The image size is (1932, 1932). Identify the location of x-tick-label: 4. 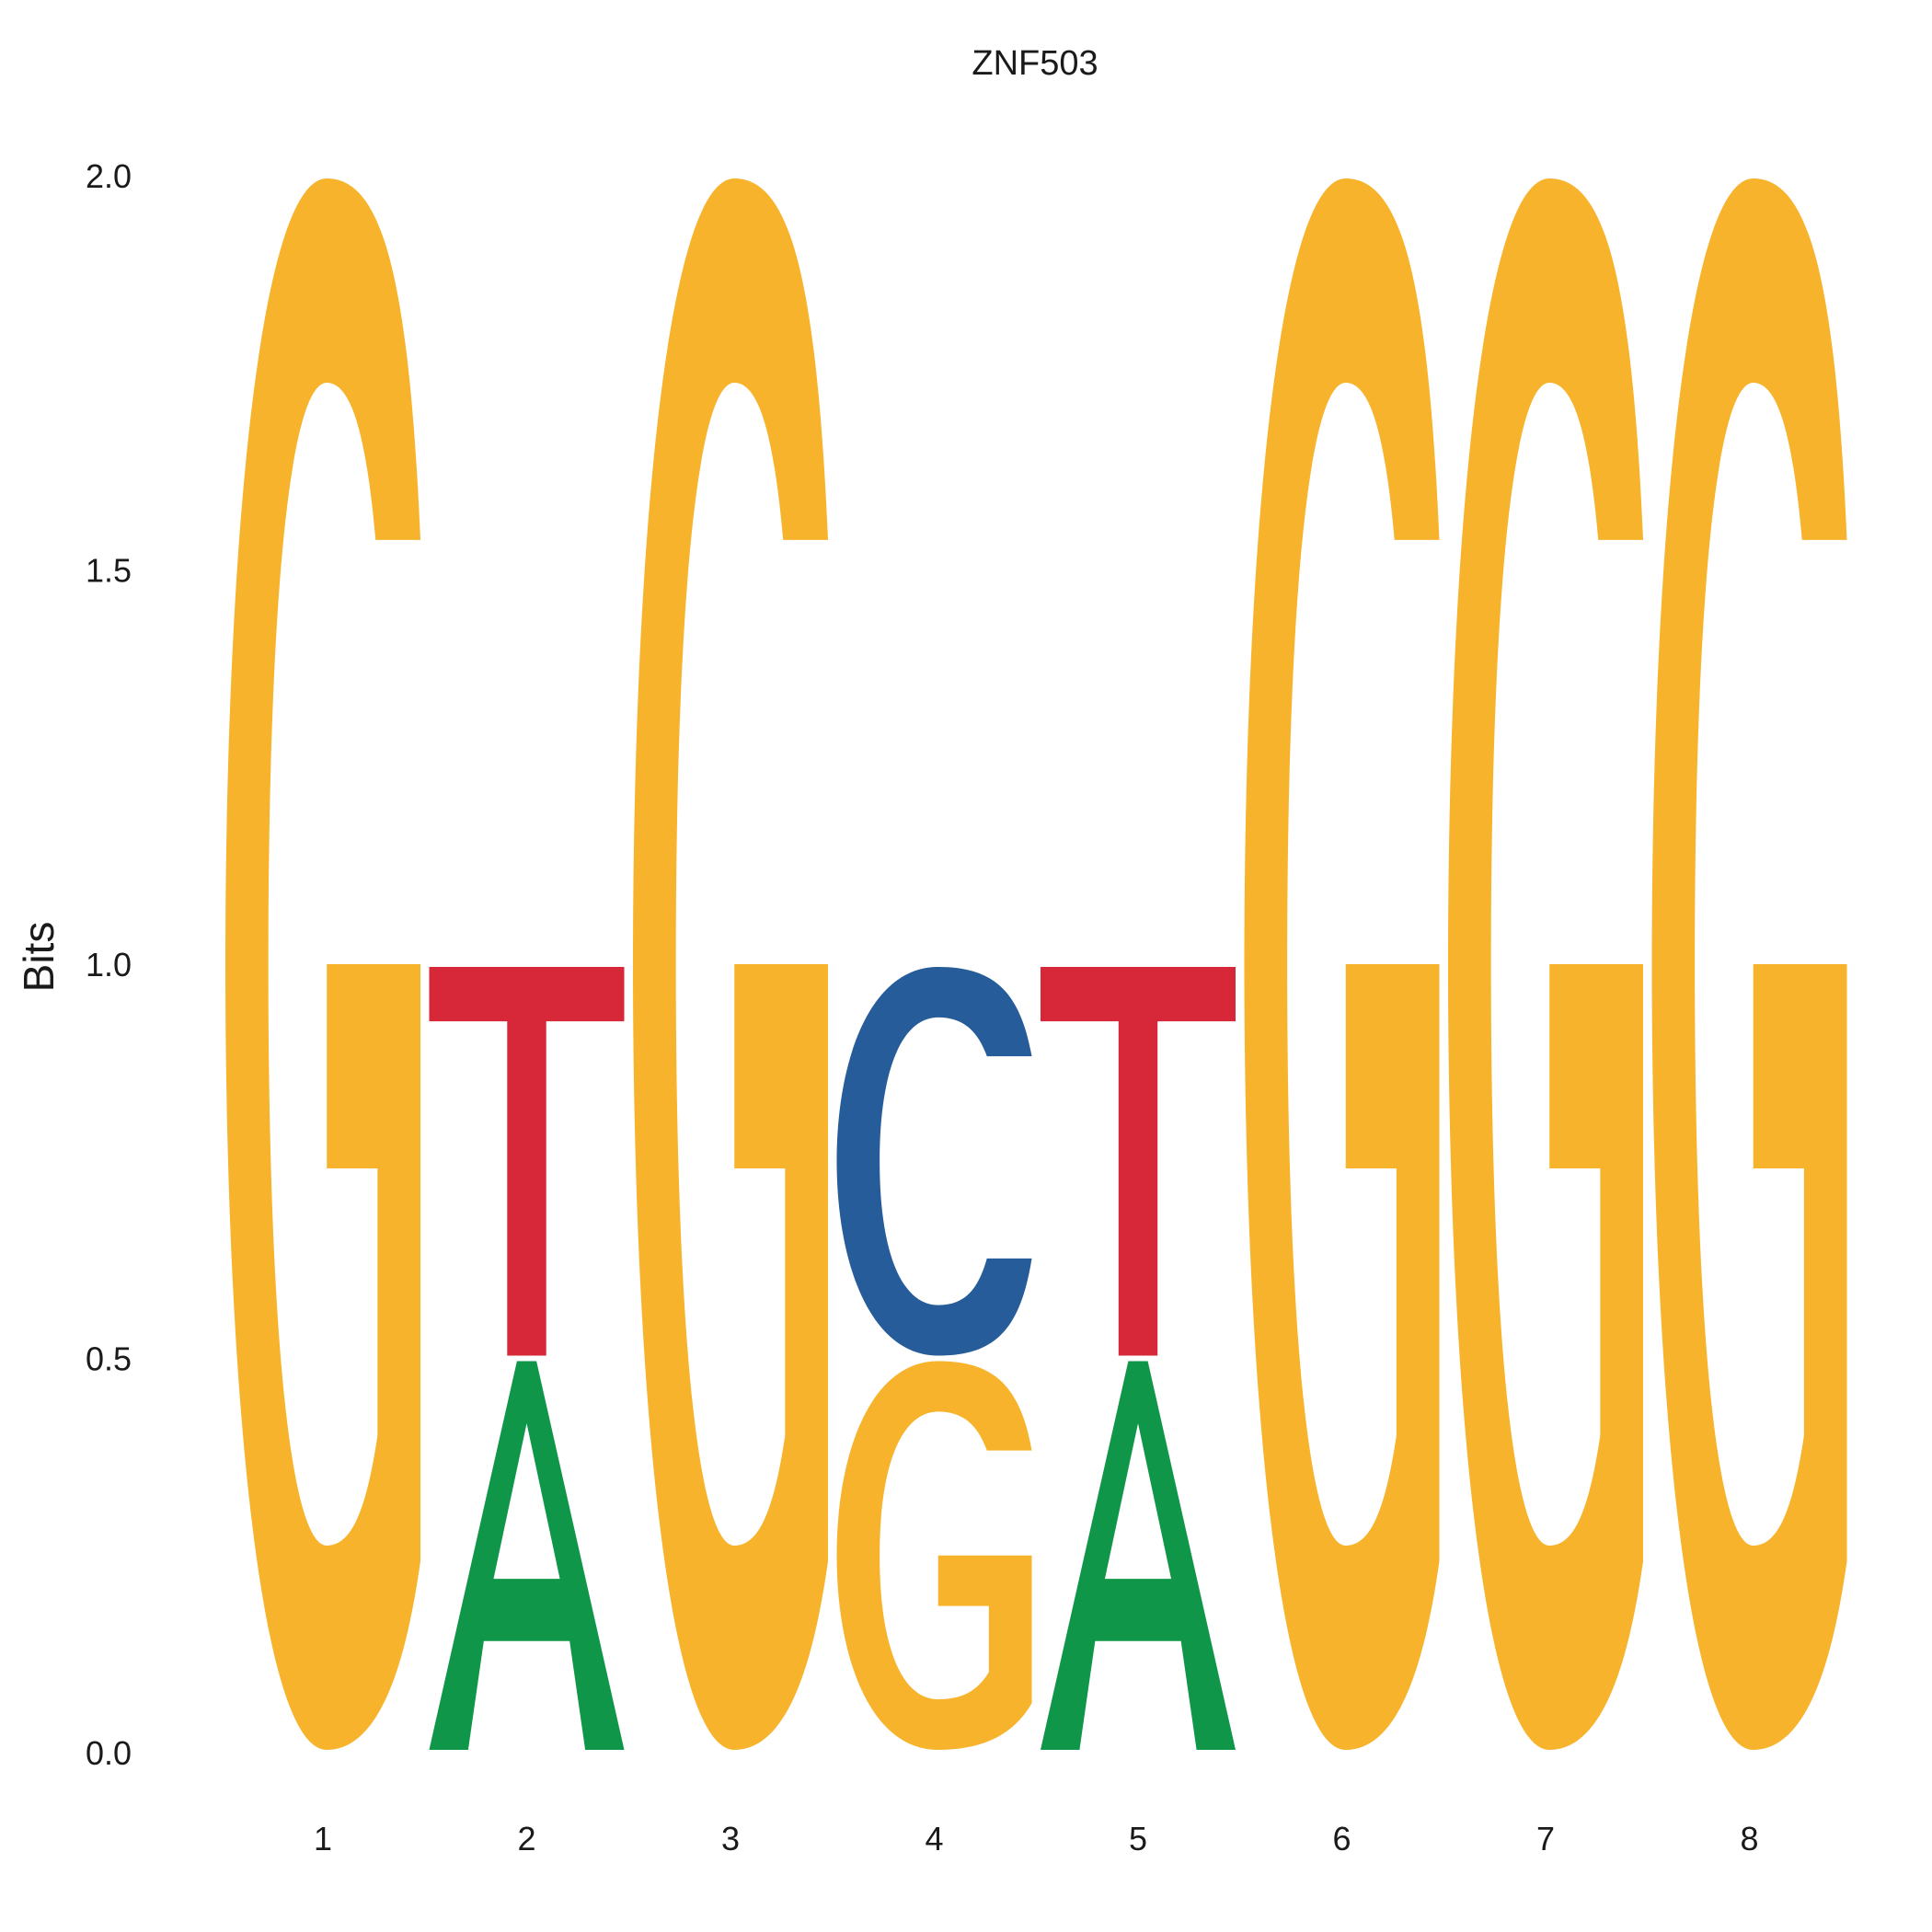
(934, 1838).